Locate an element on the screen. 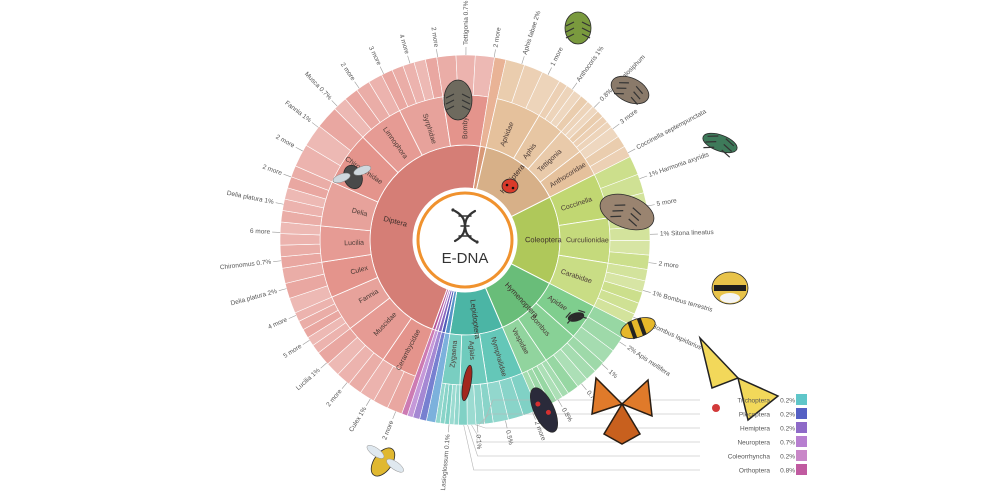 The width and height of the screenshot is (990, 495). family-label-lucilia: Lucilia is located at coordinates (354, 244).